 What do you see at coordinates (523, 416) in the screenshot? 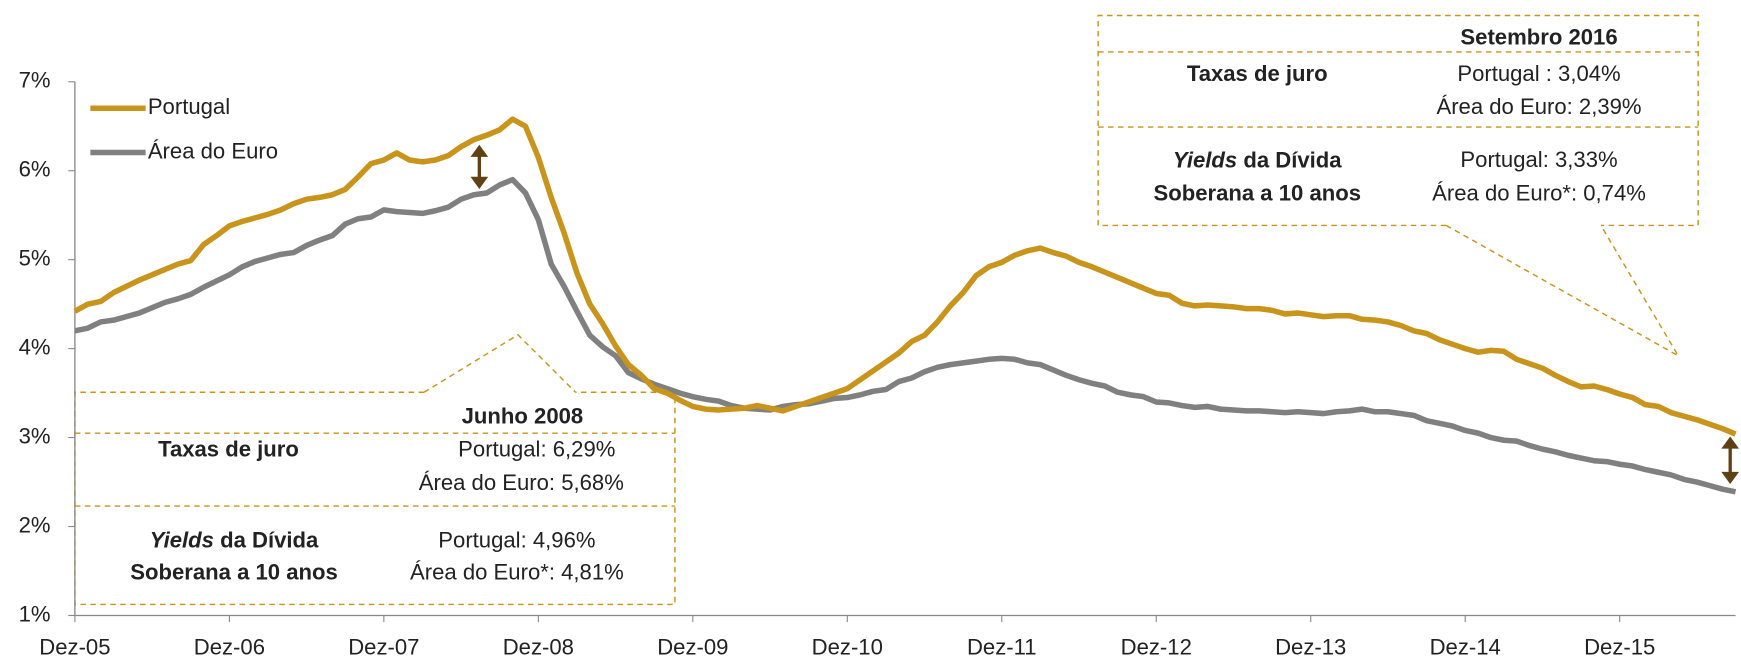
I see `annotation-title: Junho 2008` at bounding box center [523, 416].